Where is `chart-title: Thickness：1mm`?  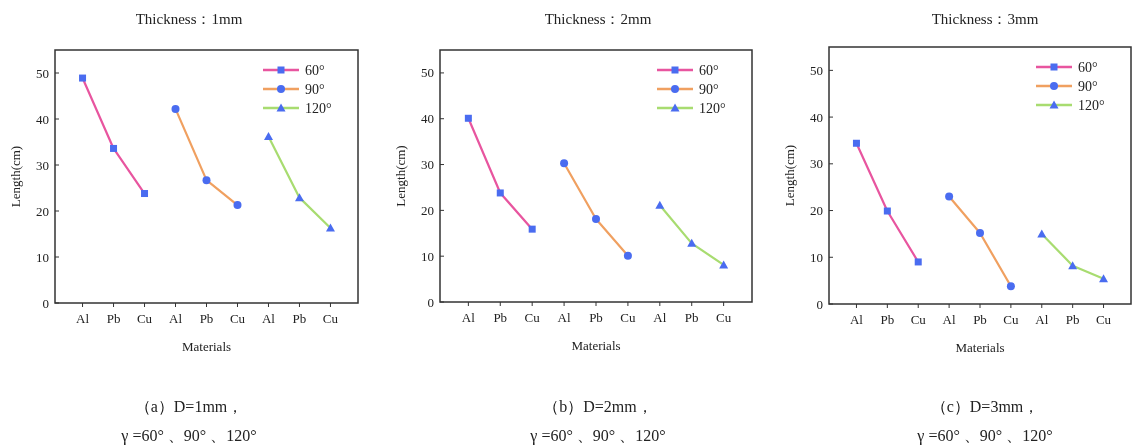
chart-title: Thickness：1mm is located at coordinates (189, 19).